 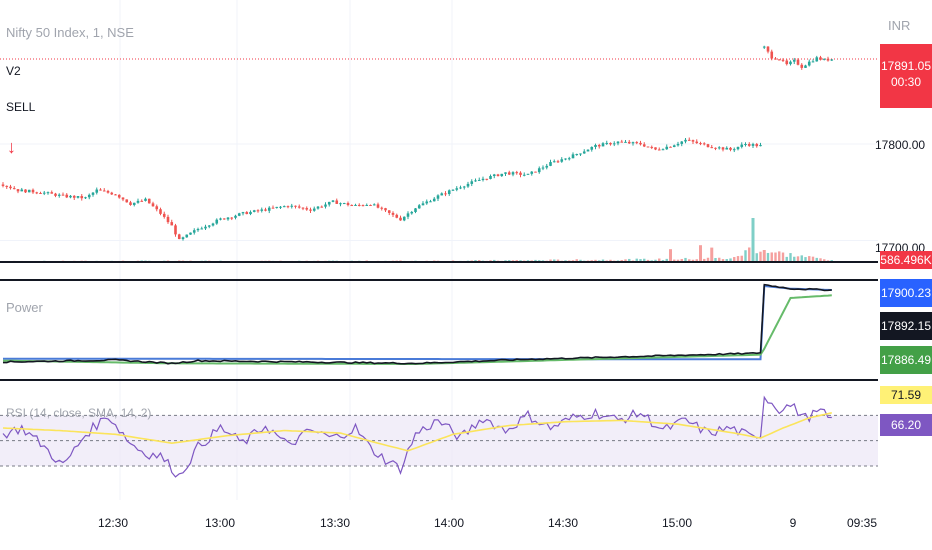 I want to click on x-tick-label: 9, so click(x=793, y=523).